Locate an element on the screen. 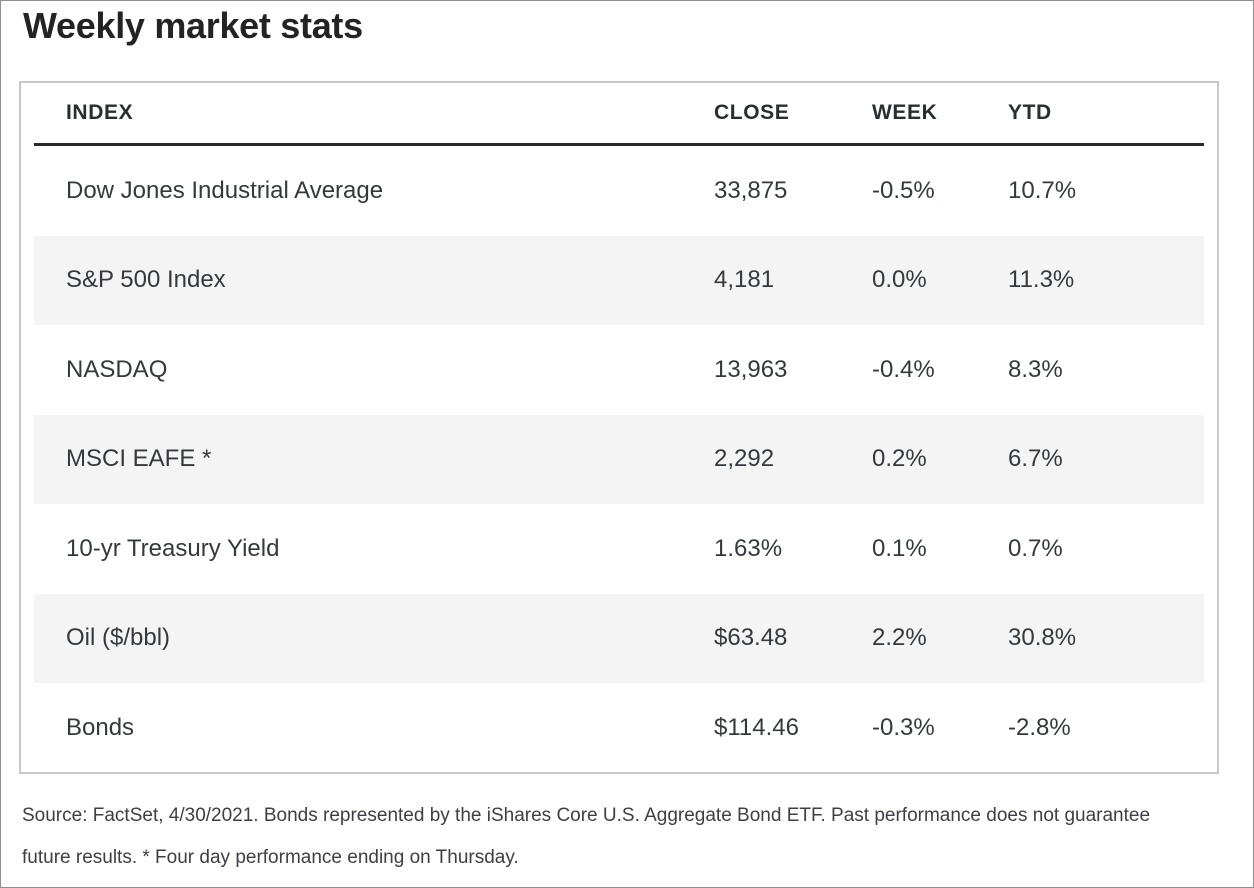 The width and height of the screenshot is (1254, 888). index-cell: 10-yr Treasury Yield is located at coordinates (173, 548).